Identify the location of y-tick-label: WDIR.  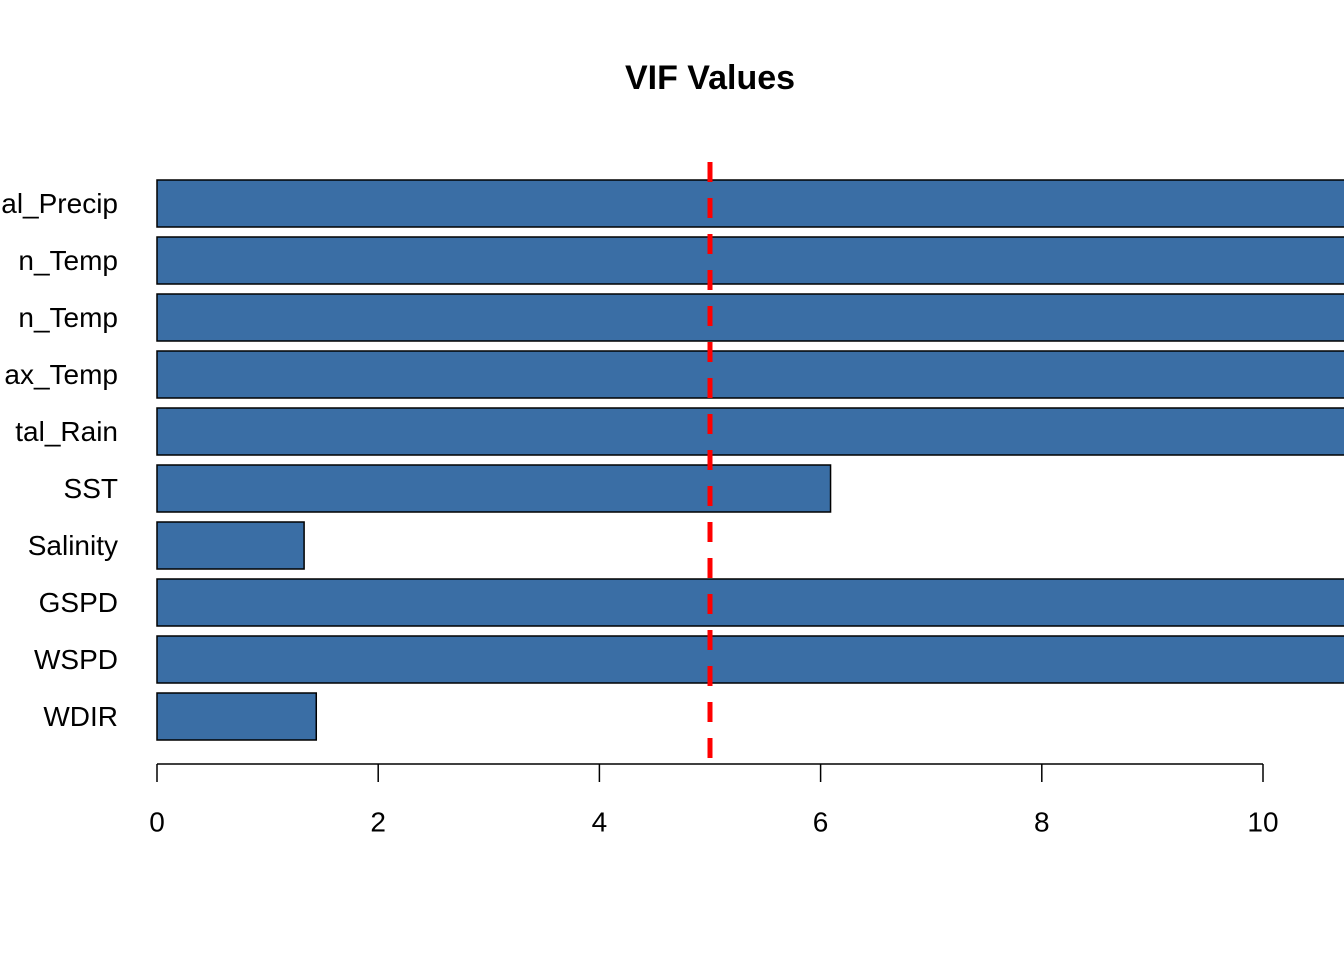
(80, 716).